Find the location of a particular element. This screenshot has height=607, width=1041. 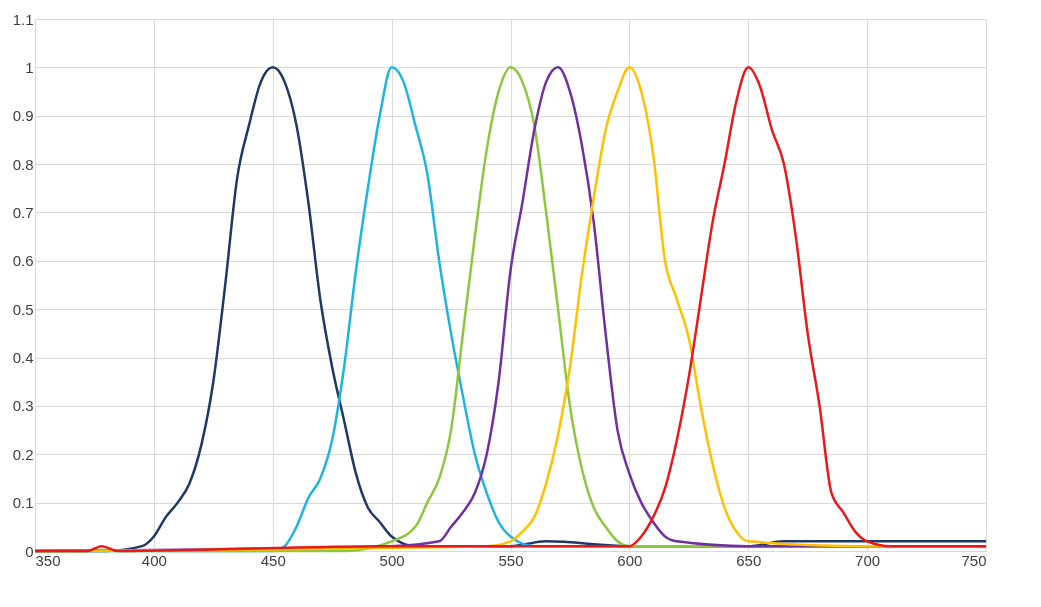

x-tick-label: 500 is located at coordinates (392, 560).